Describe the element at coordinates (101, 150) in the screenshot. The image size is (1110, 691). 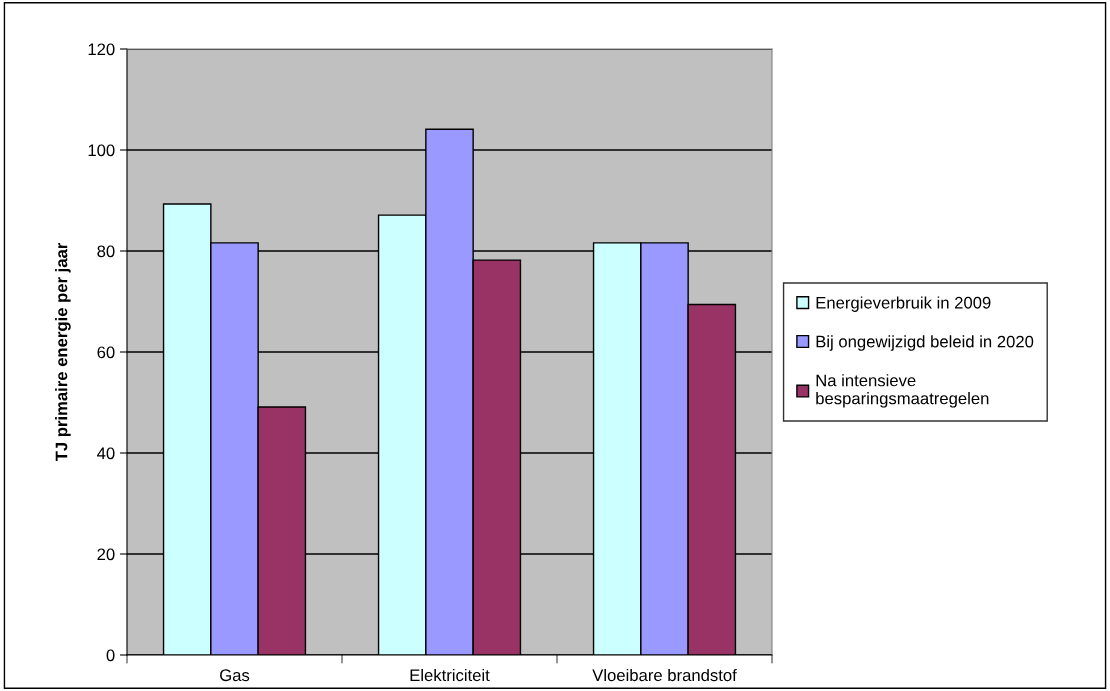
I see `y-tick-label: 100` at that location.